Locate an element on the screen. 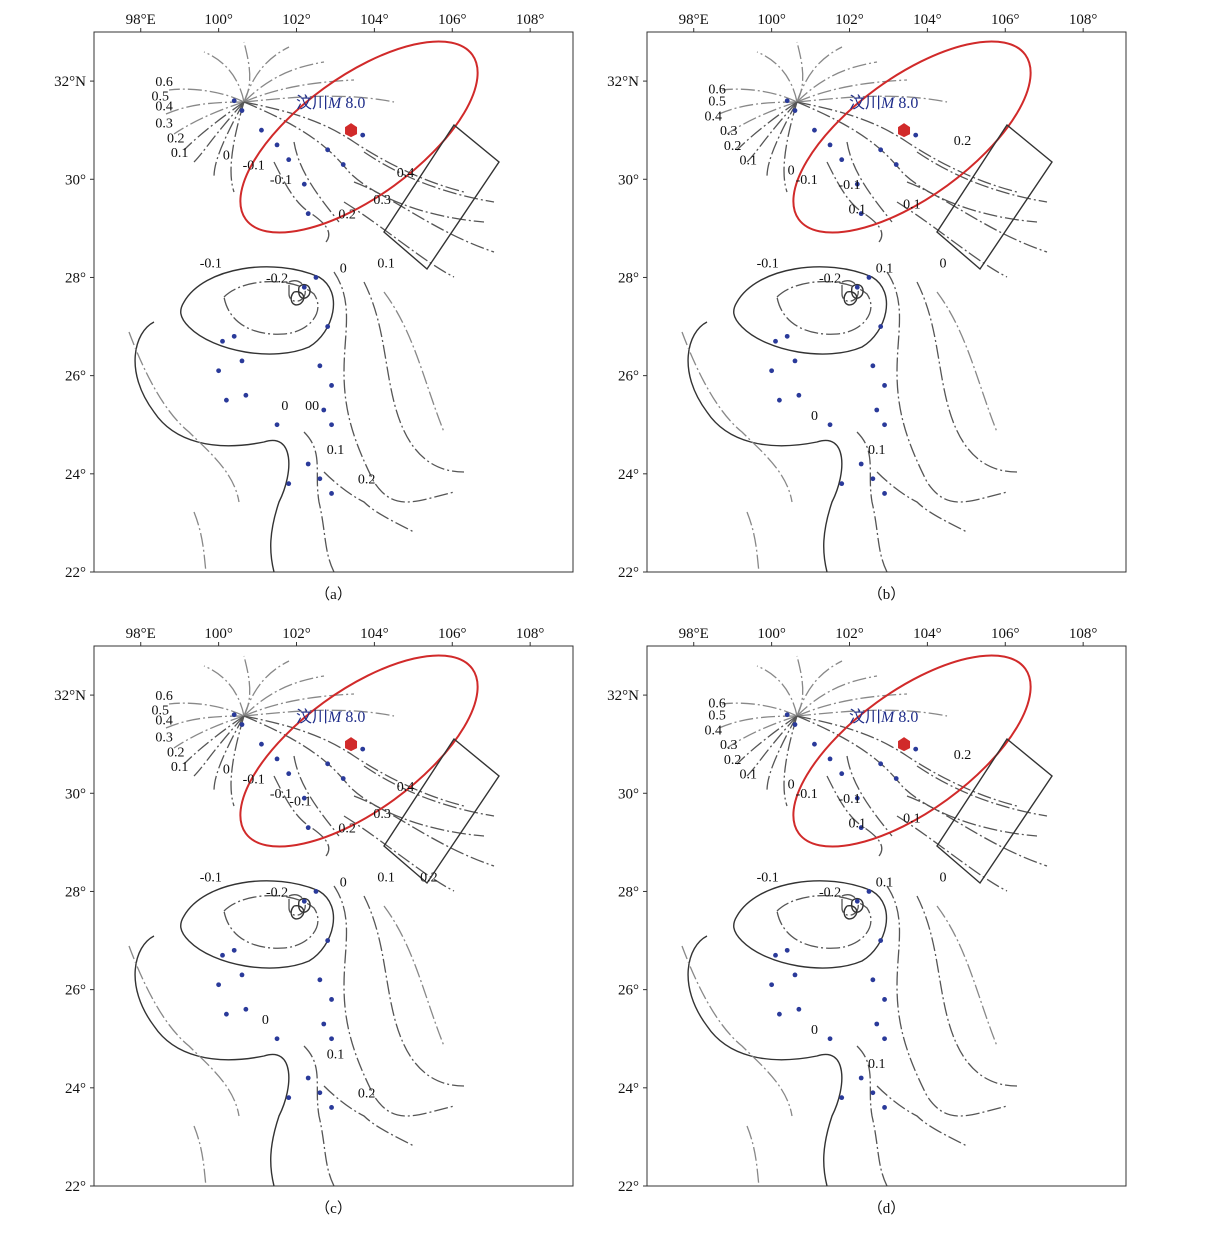  x-tick-label: 104° is located at coordinates (374, 634).